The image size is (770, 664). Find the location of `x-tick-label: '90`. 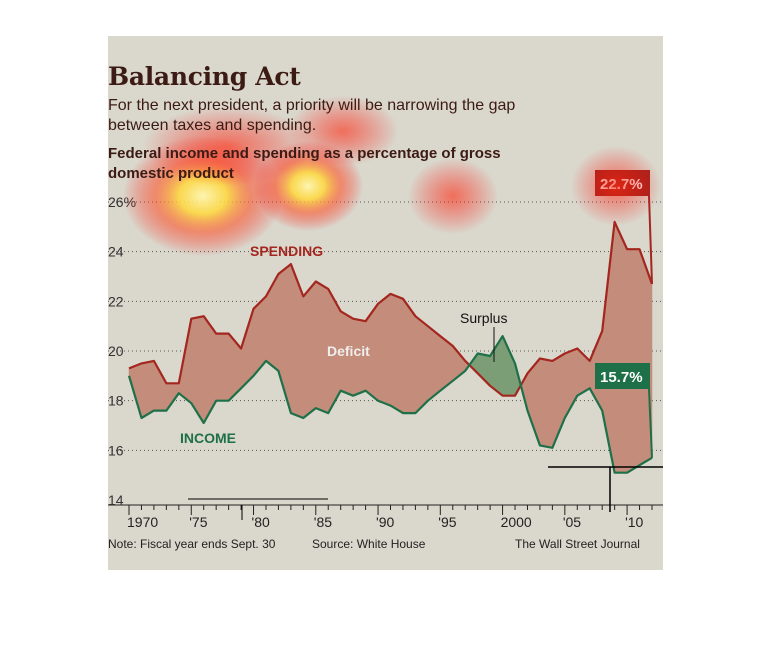

x-tick-label: '90 is located at coordinates (385, 522).